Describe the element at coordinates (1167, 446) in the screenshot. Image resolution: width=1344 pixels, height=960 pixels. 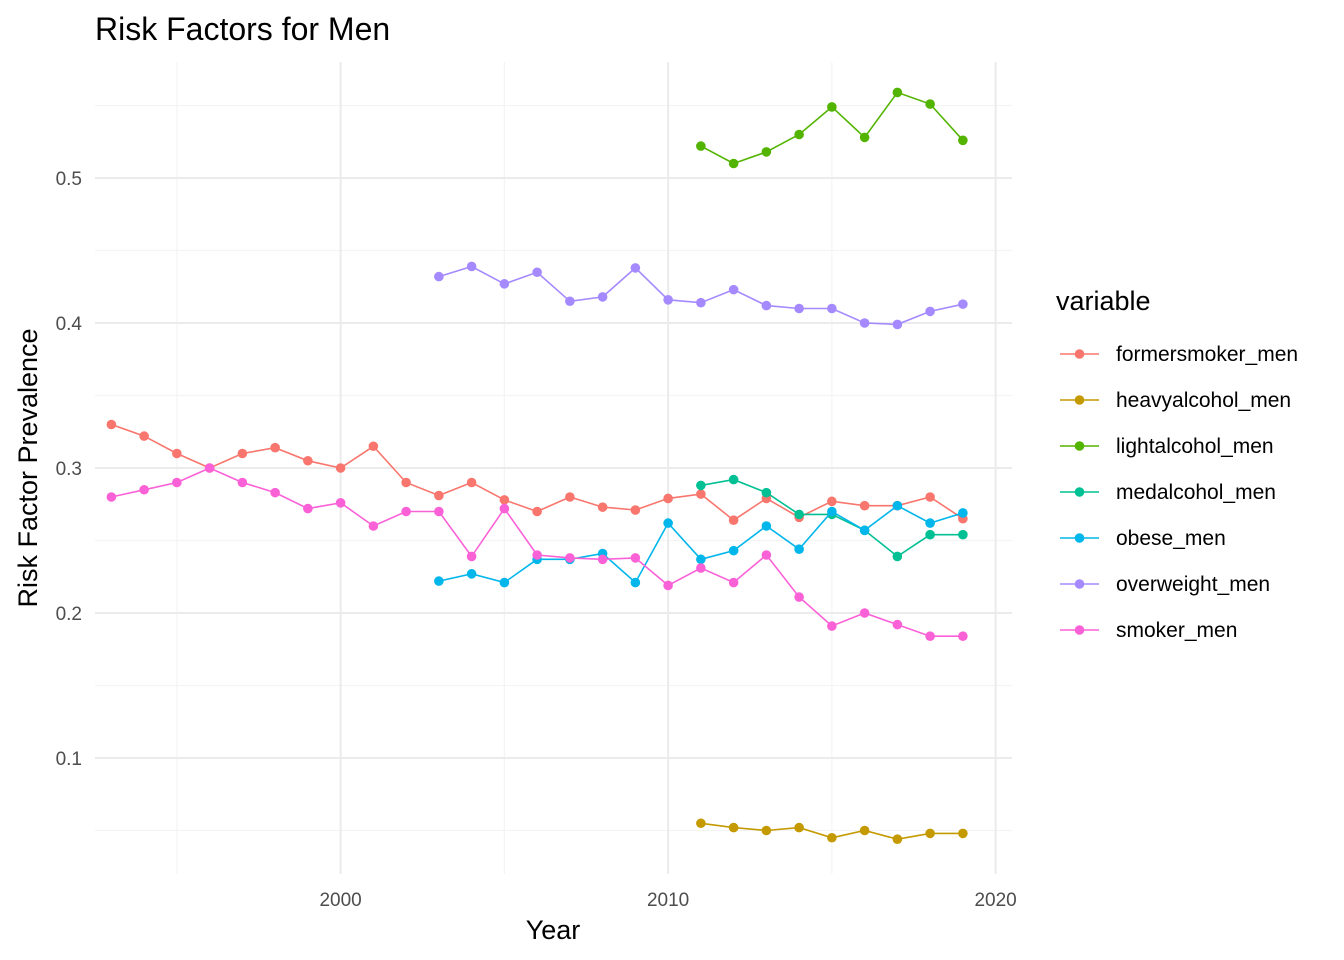
I see `legend-item-lightalcohol_men: lightalcohol_men` at that location.